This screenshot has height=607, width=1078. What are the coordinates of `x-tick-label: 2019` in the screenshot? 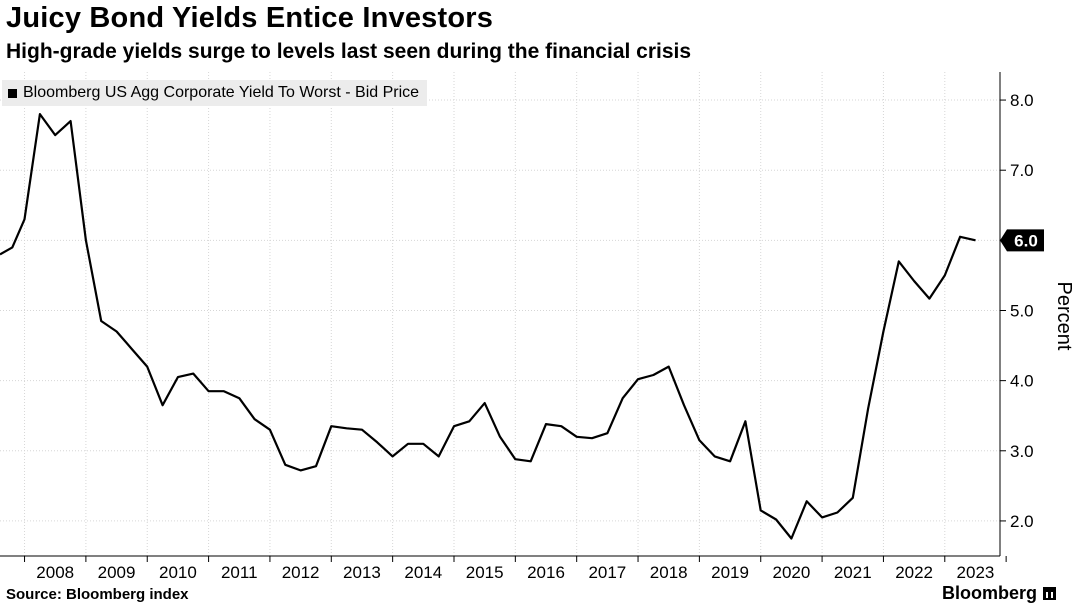 It's located at (730, 572).